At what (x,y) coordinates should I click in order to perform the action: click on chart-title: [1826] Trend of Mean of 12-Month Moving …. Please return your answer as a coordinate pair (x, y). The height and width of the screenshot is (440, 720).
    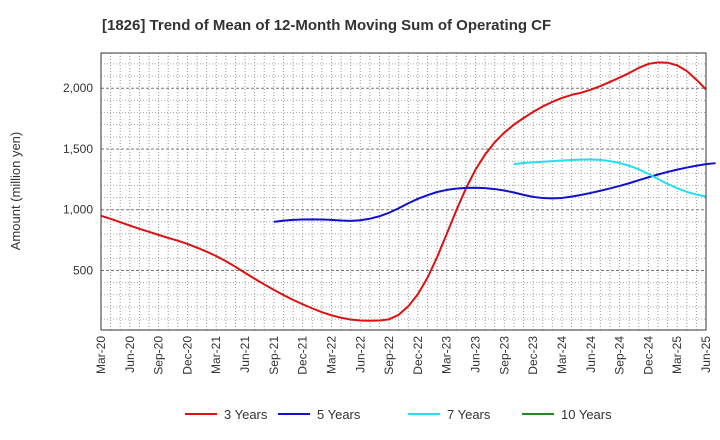
    Looking at the image, I should click on (326, 25).